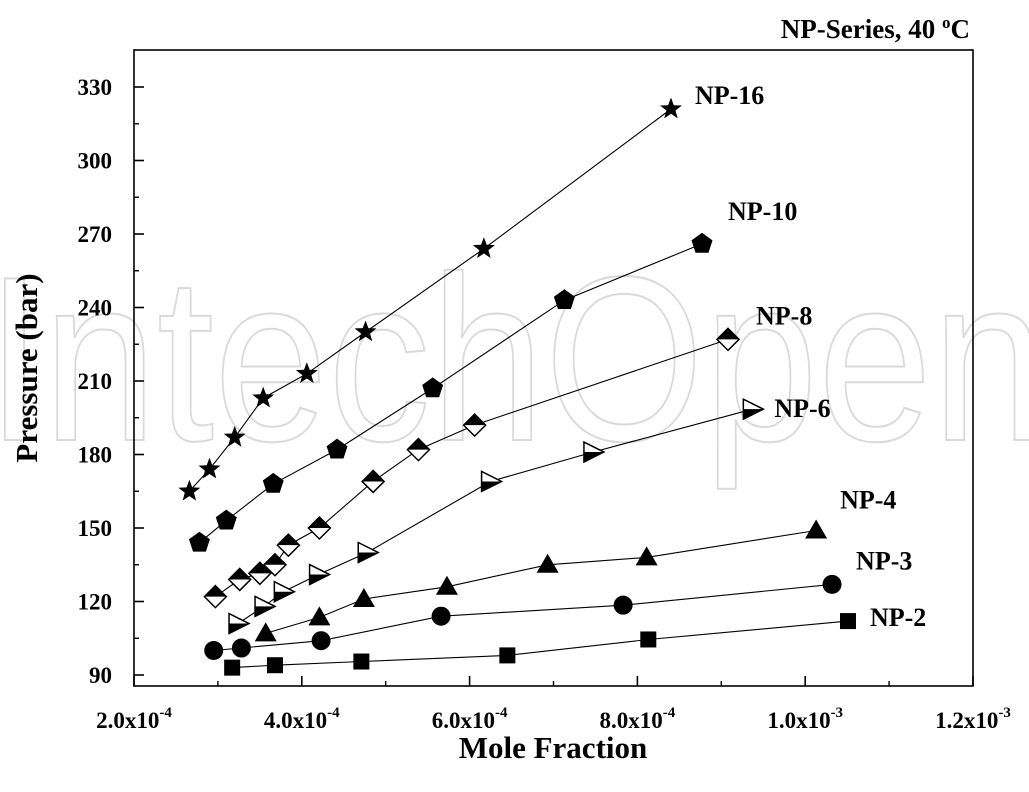  I want to click on chart-title: NP-Series, 40 oC, so click(875, 28).